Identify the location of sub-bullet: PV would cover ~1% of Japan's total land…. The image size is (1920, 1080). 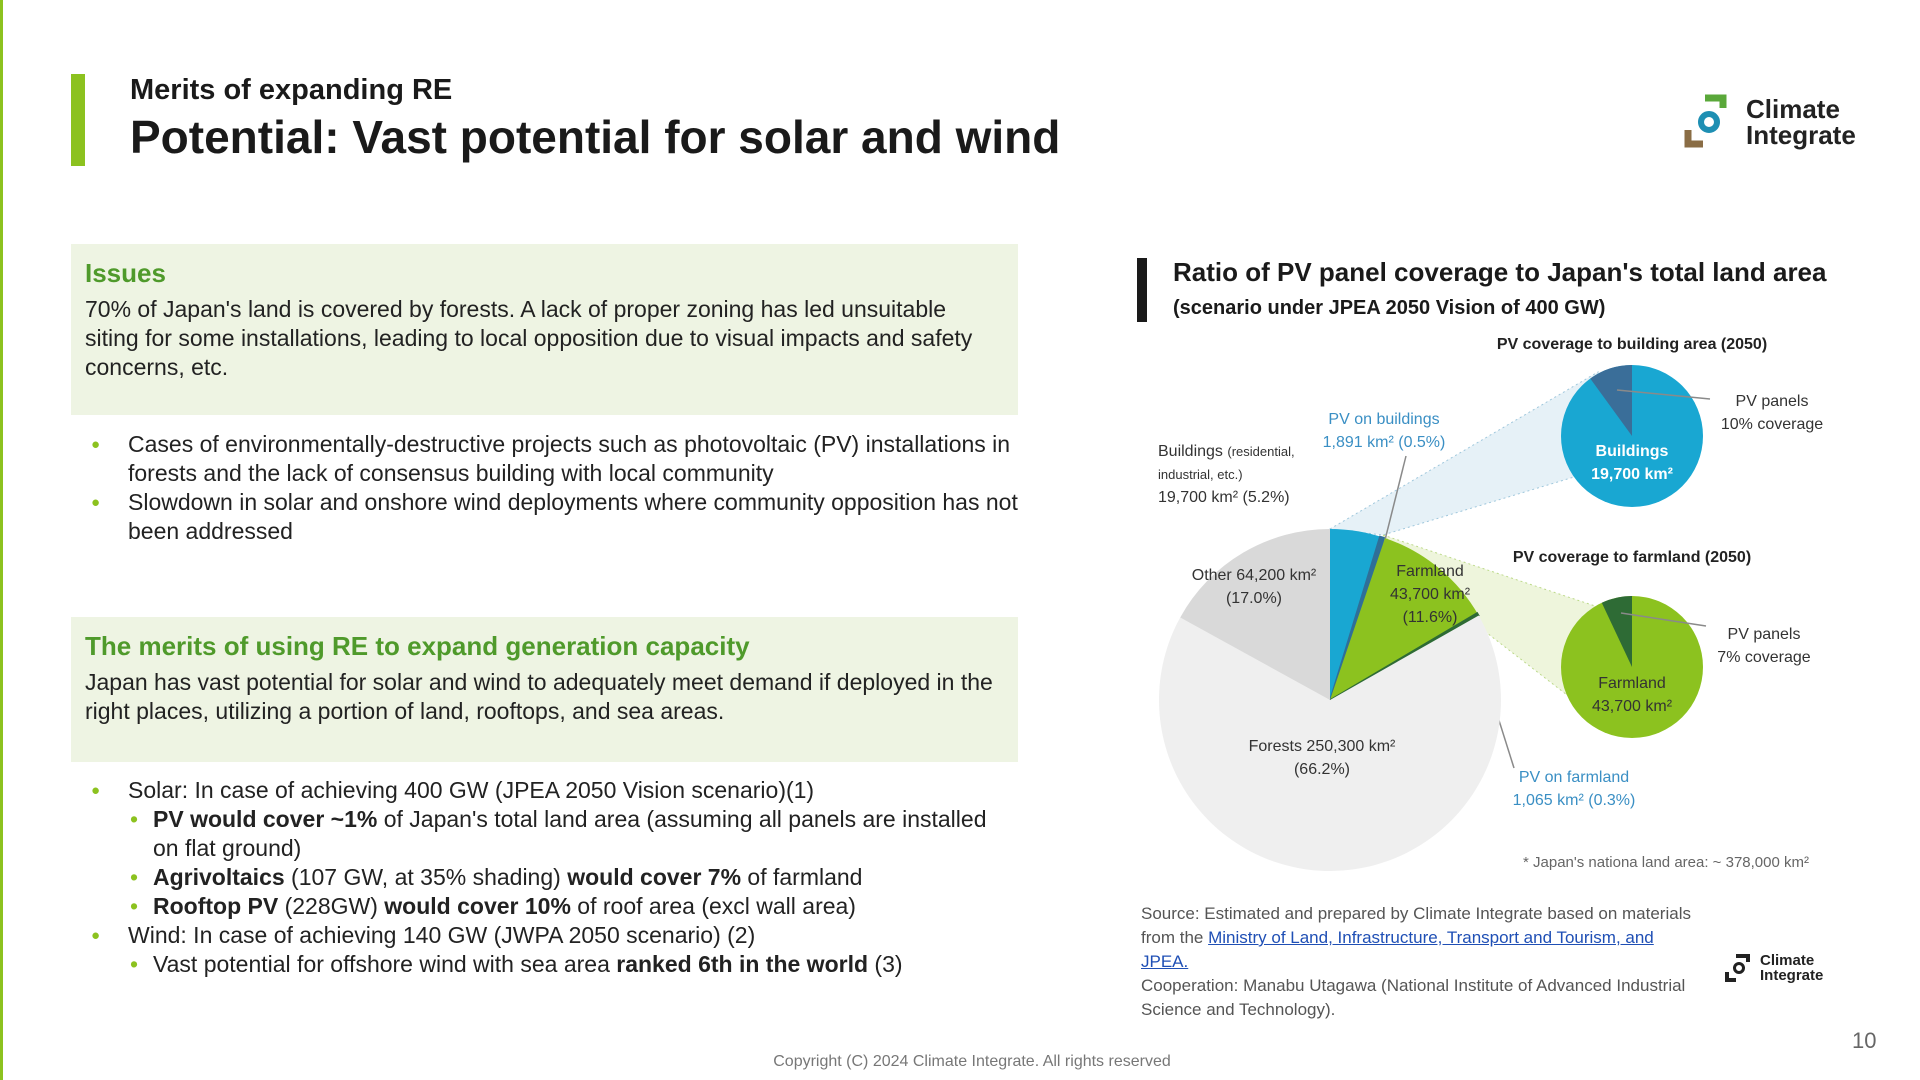
(573, 834).